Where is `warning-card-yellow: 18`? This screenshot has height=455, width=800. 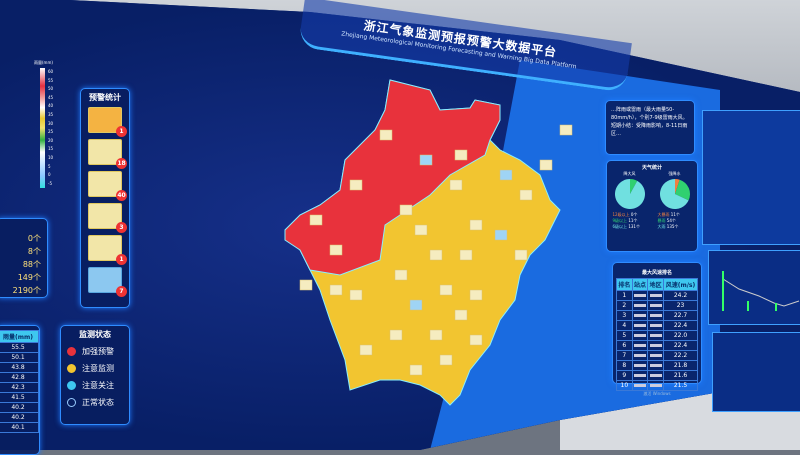
warning-card-yellow: 18 is located at coordinates (107, 154).